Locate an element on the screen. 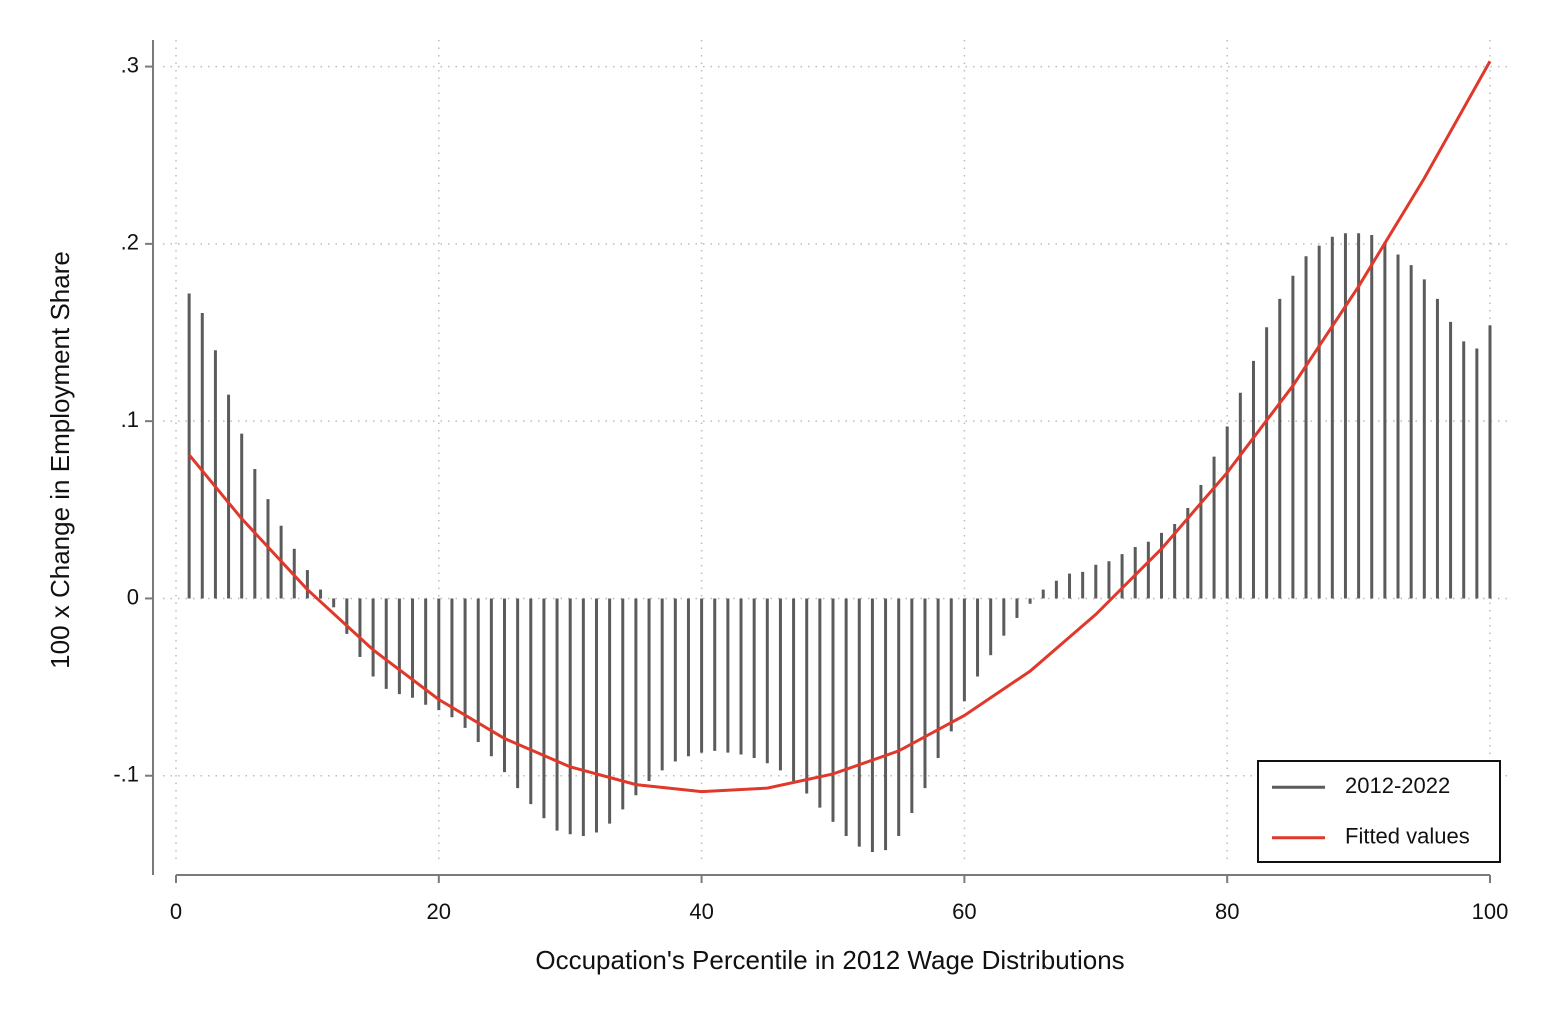 Image resolution: width=1550 pixels, height=1034 pixels. x-tick-label: 60 is located at coordinates (964, 911).